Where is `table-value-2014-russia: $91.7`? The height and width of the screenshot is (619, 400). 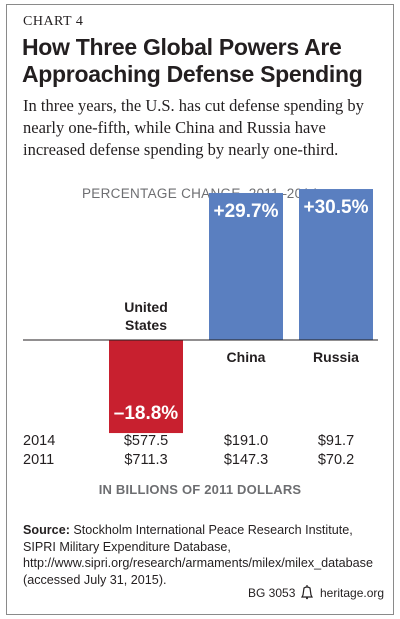
table-value-2014-russia: $91.7 is located at coordinates (336, 441).